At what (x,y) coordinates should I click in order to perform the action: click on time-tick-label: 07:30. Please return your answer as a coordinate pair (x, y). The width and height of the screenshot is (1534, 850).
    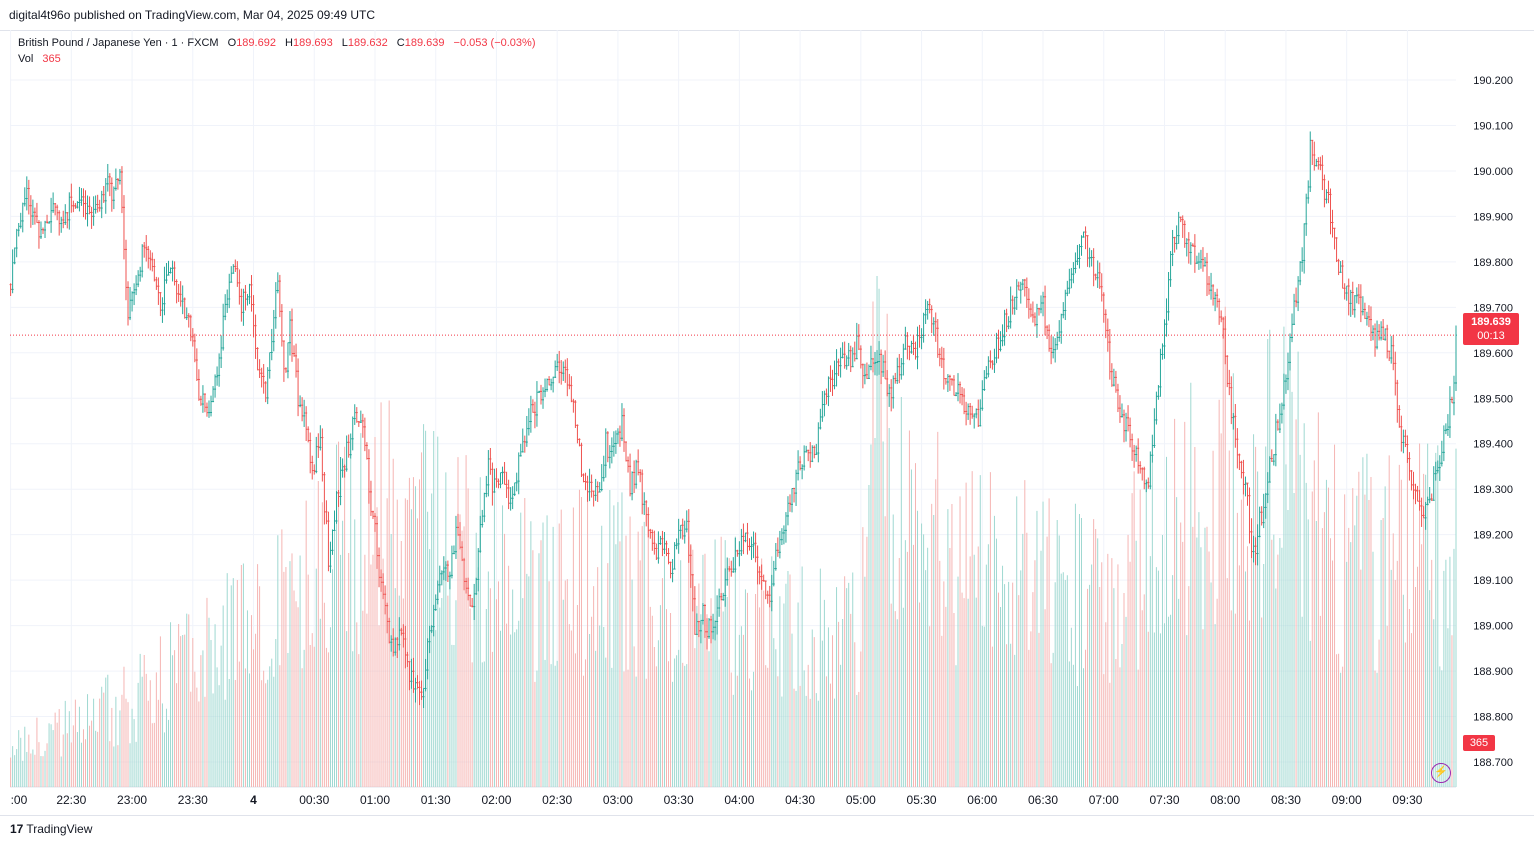
    Looking at the image, I should click on (1164, 800).